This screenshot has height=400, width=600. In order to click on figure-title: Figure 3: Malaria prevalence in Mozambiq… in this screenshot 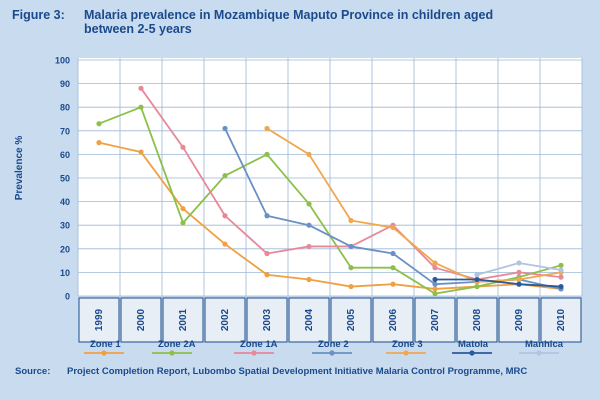, I will do `click(262, 22)`.